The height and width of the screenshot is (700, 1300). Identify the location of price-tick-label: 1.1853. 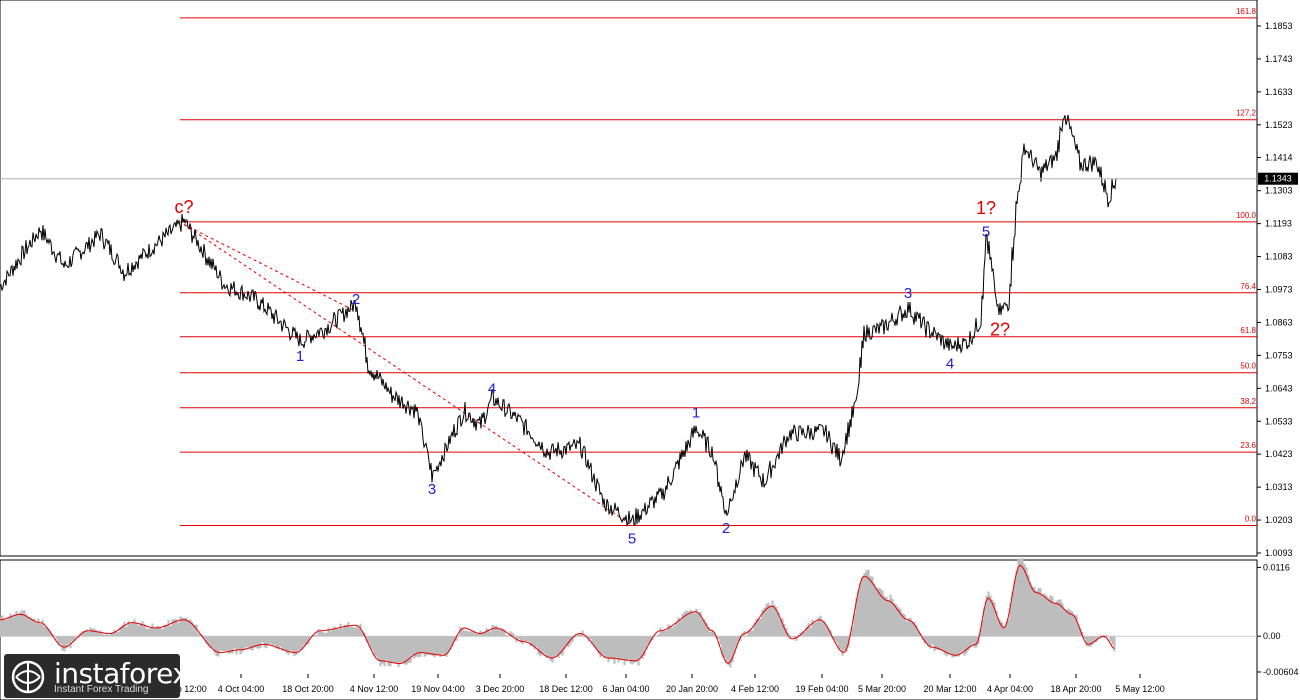
(1279, 26).